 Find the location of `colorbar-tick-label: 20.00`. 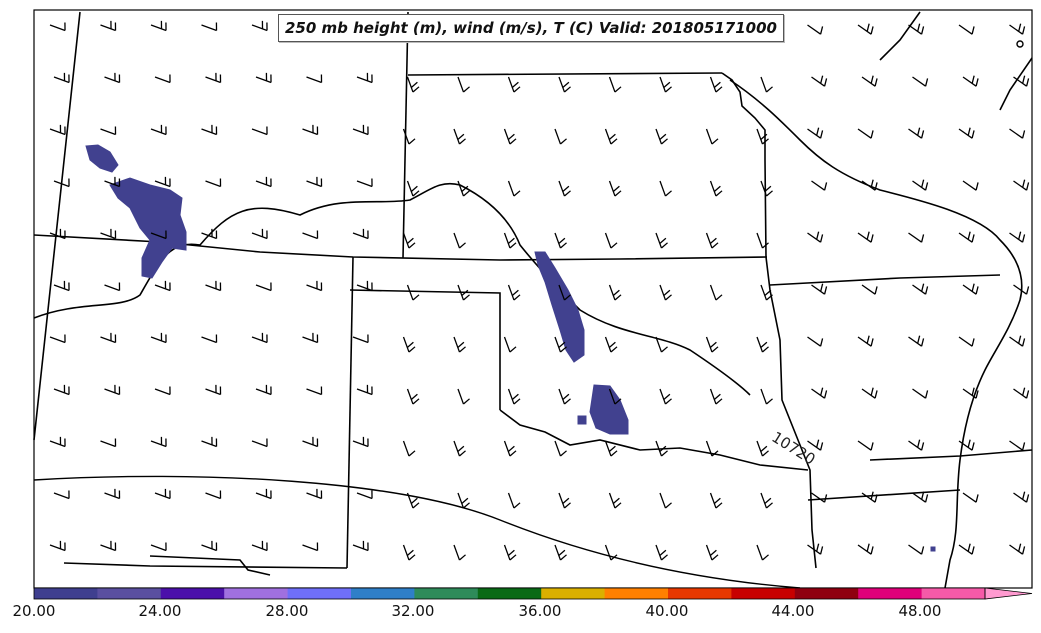

colorbar-tick-label: 20.00 is located at coordinates (34, 611).